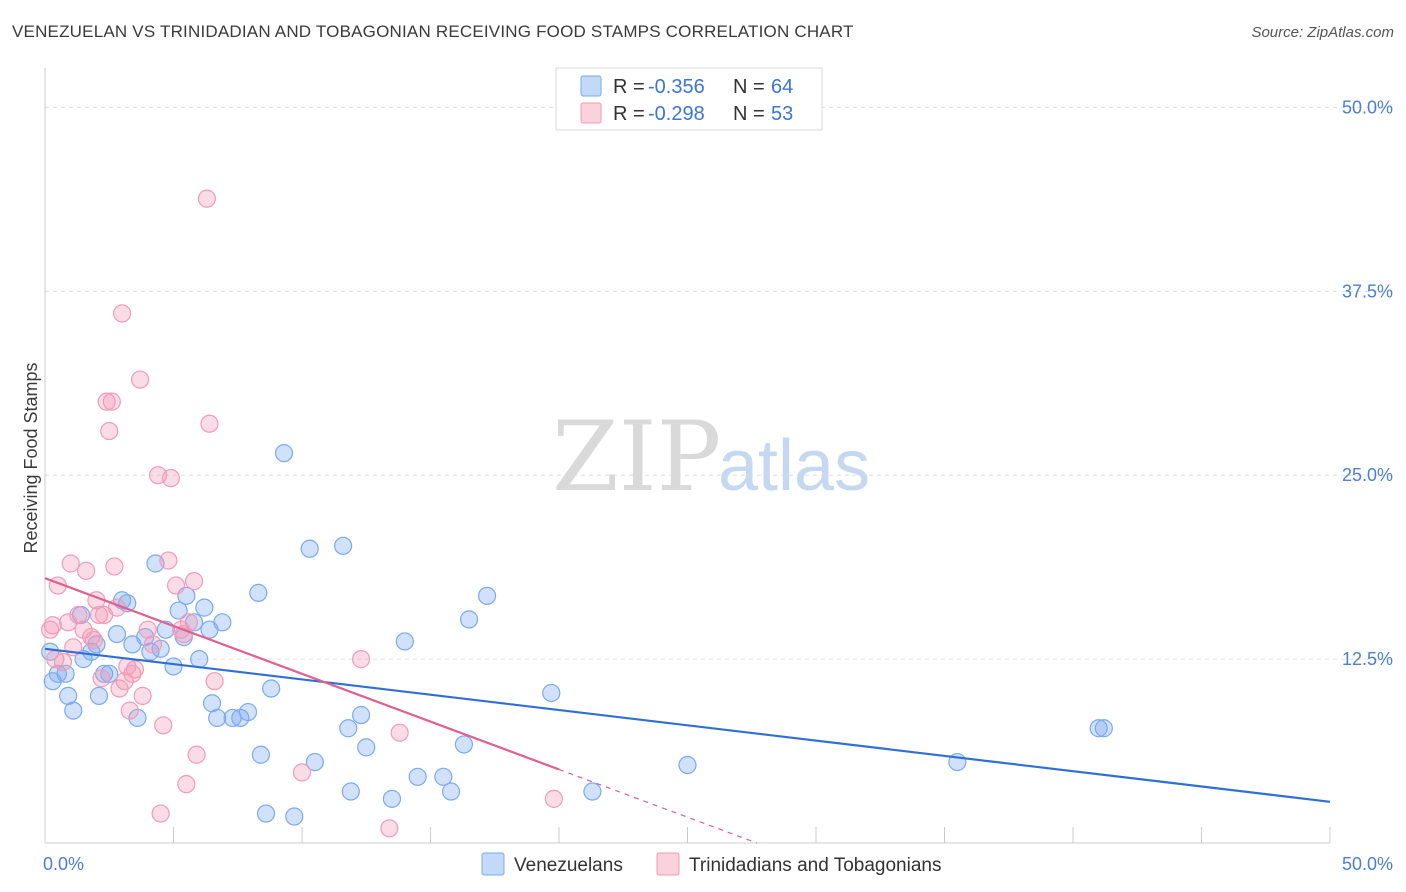 Image resolution: width=1406 pixels, height=892 pixels. I want to click on x-tick-labels: 0.0% 50.0%, so click(718, 864).